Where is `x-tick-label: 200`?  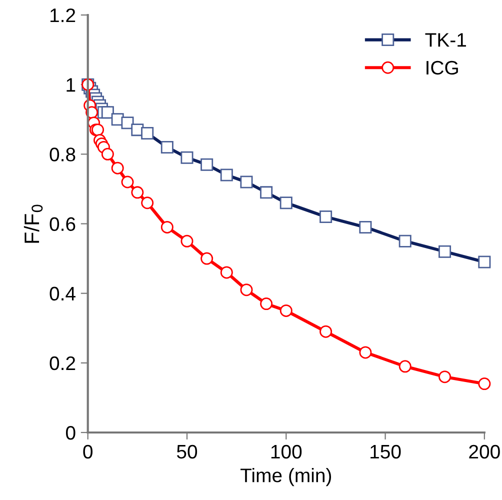 x-tick-label: 200 is located at coordinates (484, 451).